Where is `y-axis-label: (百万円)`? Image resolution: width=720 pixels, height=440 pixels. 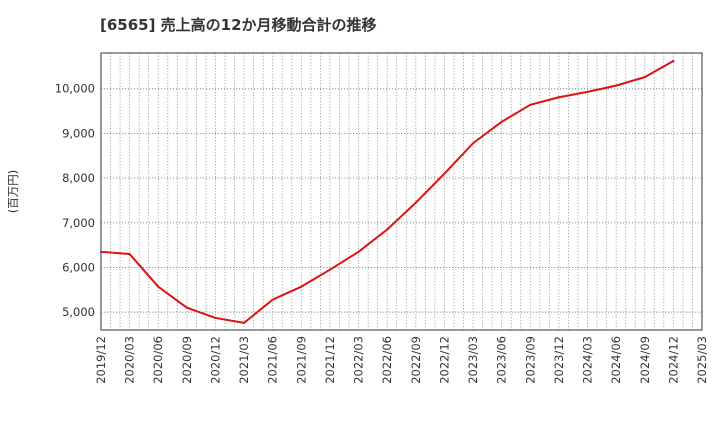 y-axis-label: (百万円) is located at coordinates (13, 191).